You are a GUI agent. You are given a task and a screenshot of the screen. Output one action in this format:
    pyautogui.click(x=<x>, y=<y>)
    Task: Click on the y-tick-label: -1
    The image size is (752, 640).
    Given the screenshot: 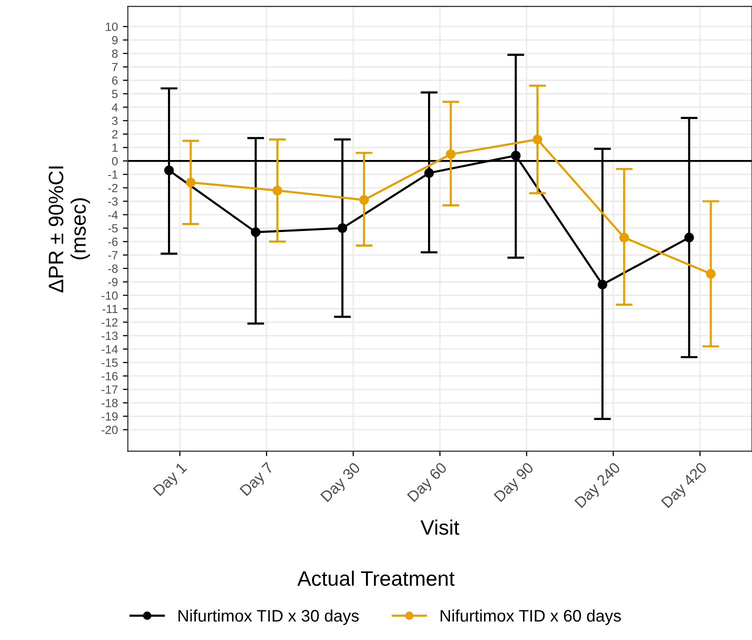 What is the action you would take?
    pyautogui.click(x=113, y=174)
    